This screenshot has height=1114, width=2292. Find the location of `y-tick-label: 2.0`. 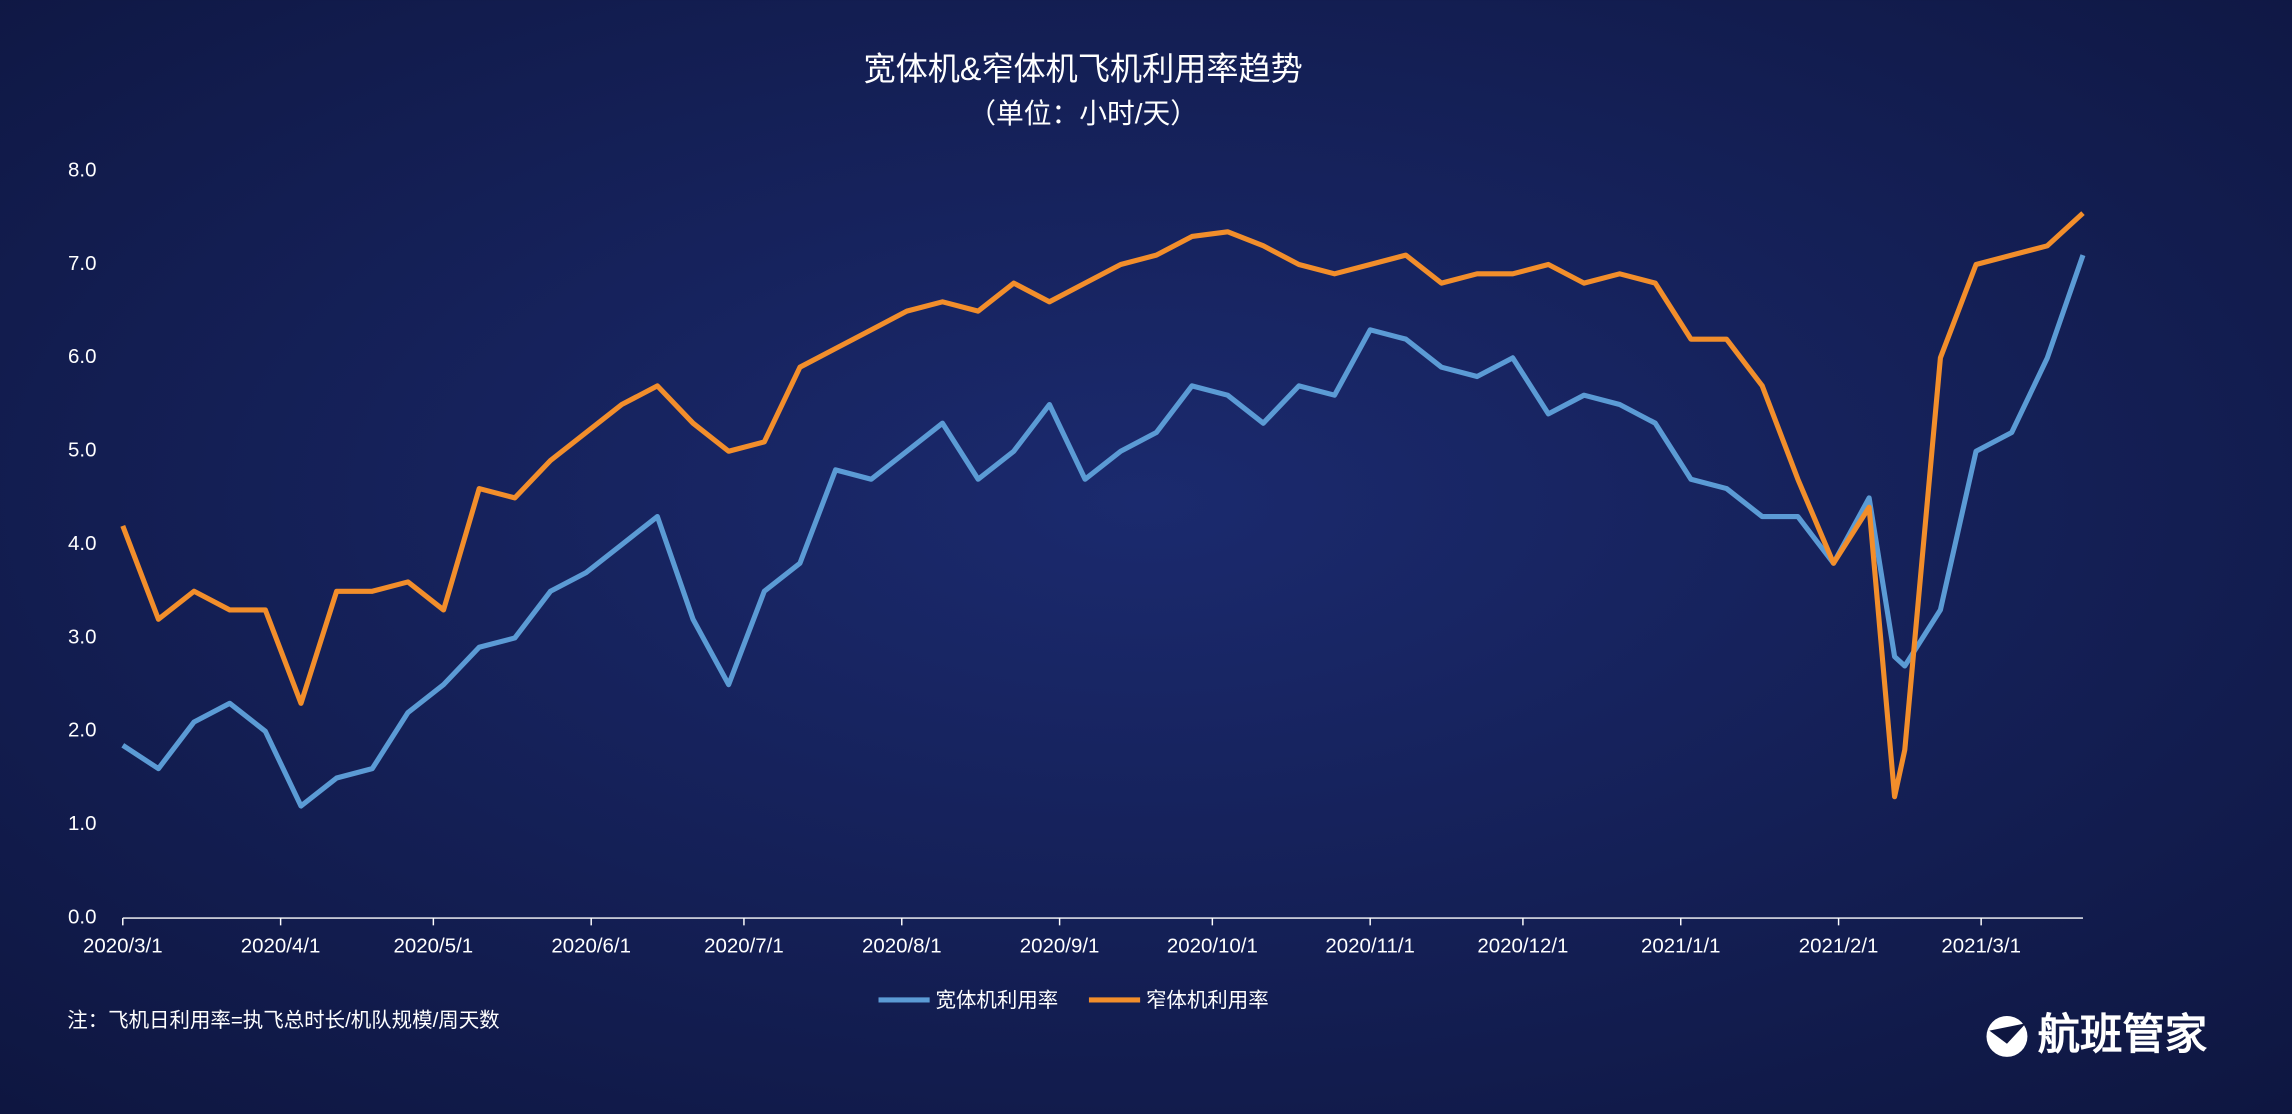

y-tick-label: 2.0 is located at coordinates (82, 730).